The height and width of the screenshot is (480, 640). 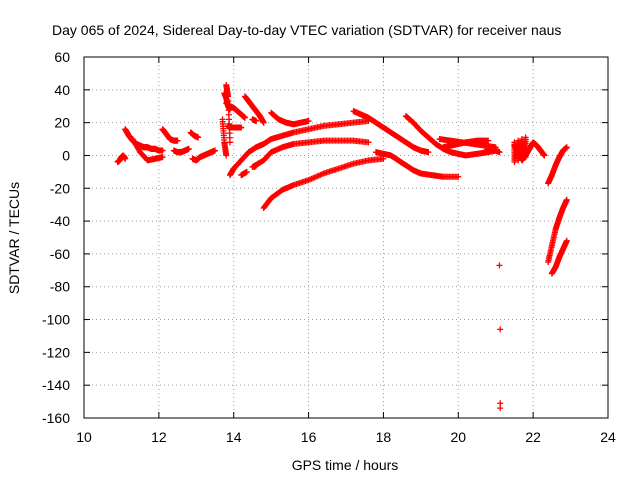 I want to click on x-tick-label: 24, so click(x=608, y=437).